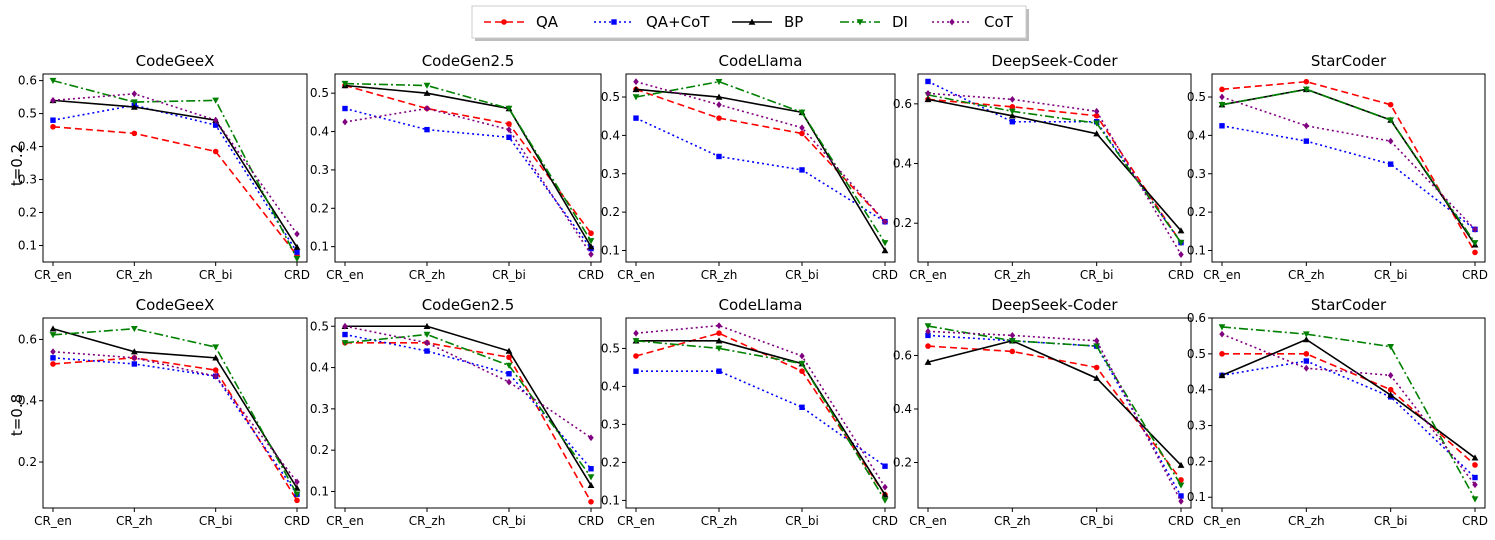  I want to click on legend-item-qa-cot: QA+CoT, so click(652, 22).